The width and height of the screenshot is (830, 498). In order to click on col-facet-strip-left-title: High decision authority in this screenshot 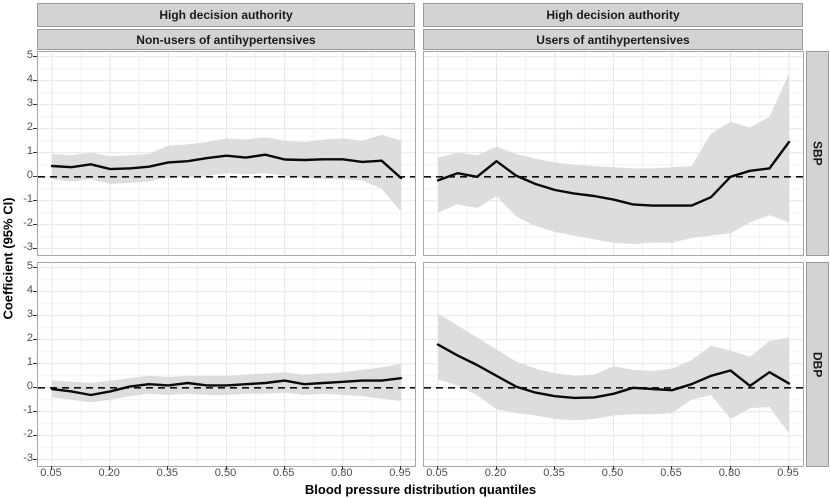, I will do `click(226, 15)`.